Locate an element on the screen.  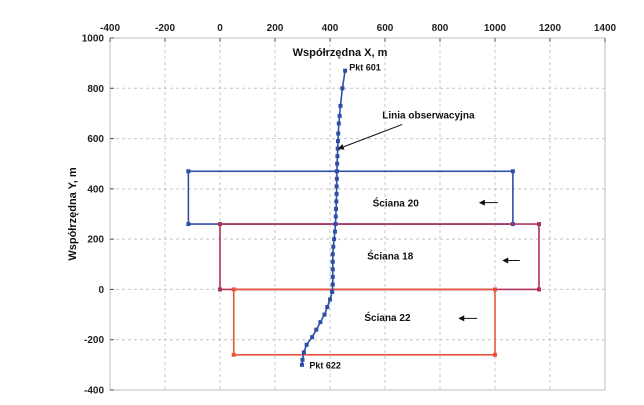
observation-line-series is located at coordinates (323, 217).